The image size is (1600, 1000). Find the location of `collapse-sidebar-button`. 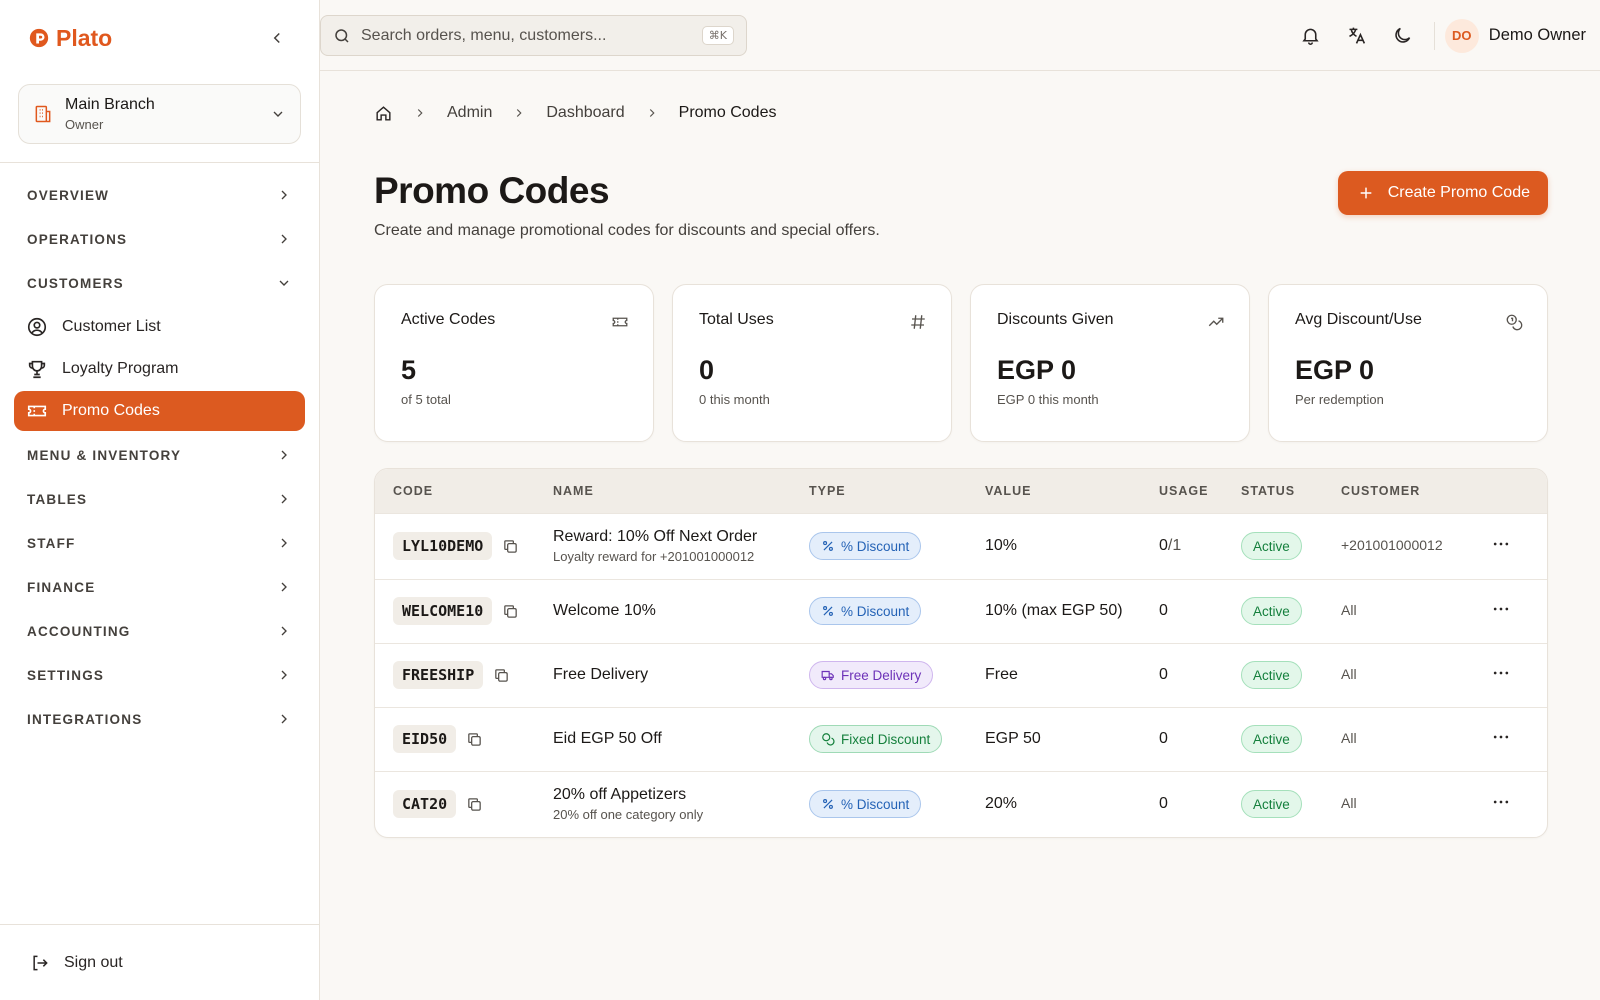

collapse-sidebar-button is located at coordinates (277, 38).